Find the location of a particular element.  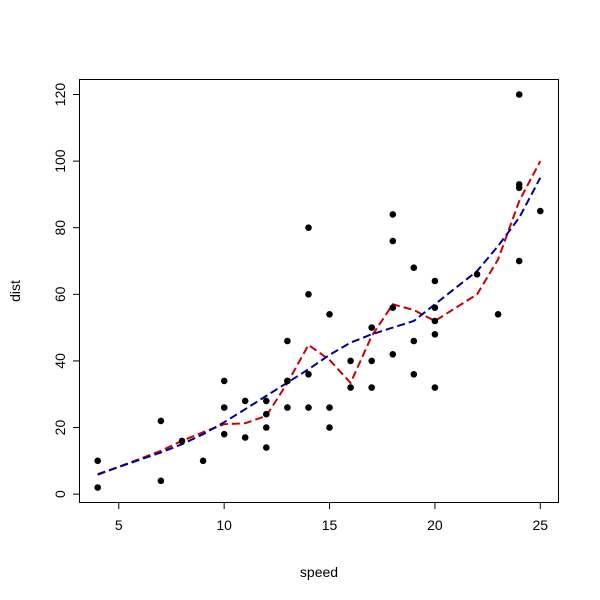

y-tick-label: 0 is located at coordinates (60, 494).